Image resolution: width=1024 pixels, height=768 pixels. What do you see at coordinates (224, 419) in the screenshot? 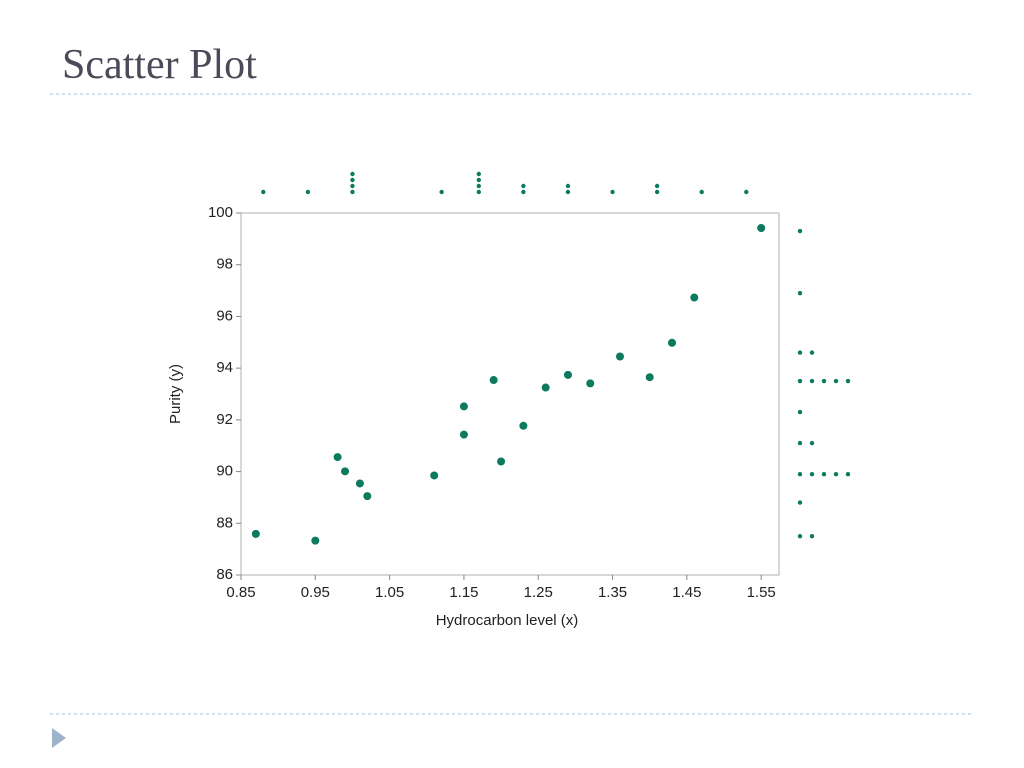
I see `y-tick-label: 92` at bounding box center [224, 419].